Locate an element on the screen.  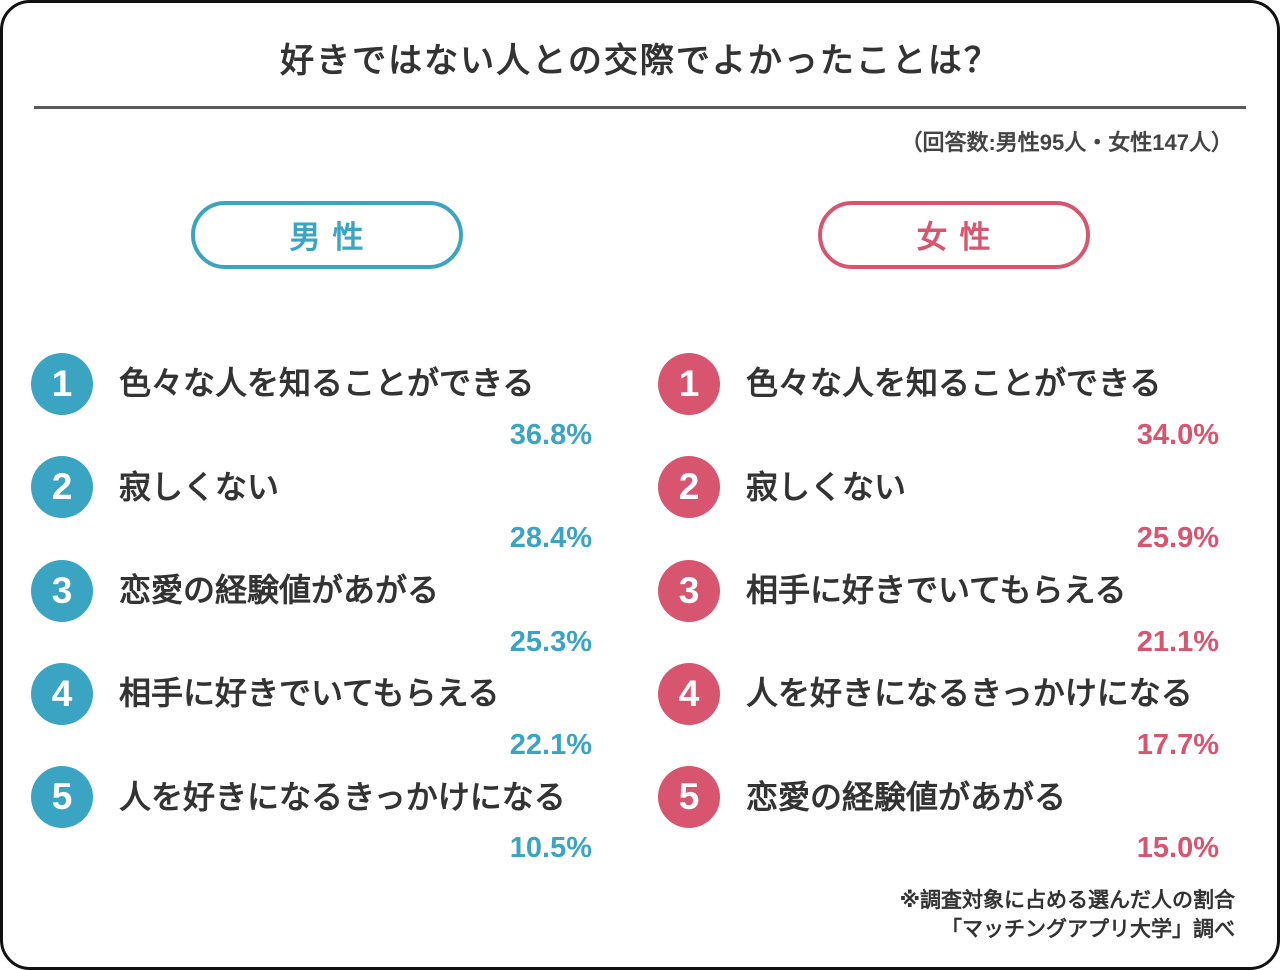
ranking-row: 5 人を好きになるきっかけになる 10.5% is located at coordinates (326, 815).